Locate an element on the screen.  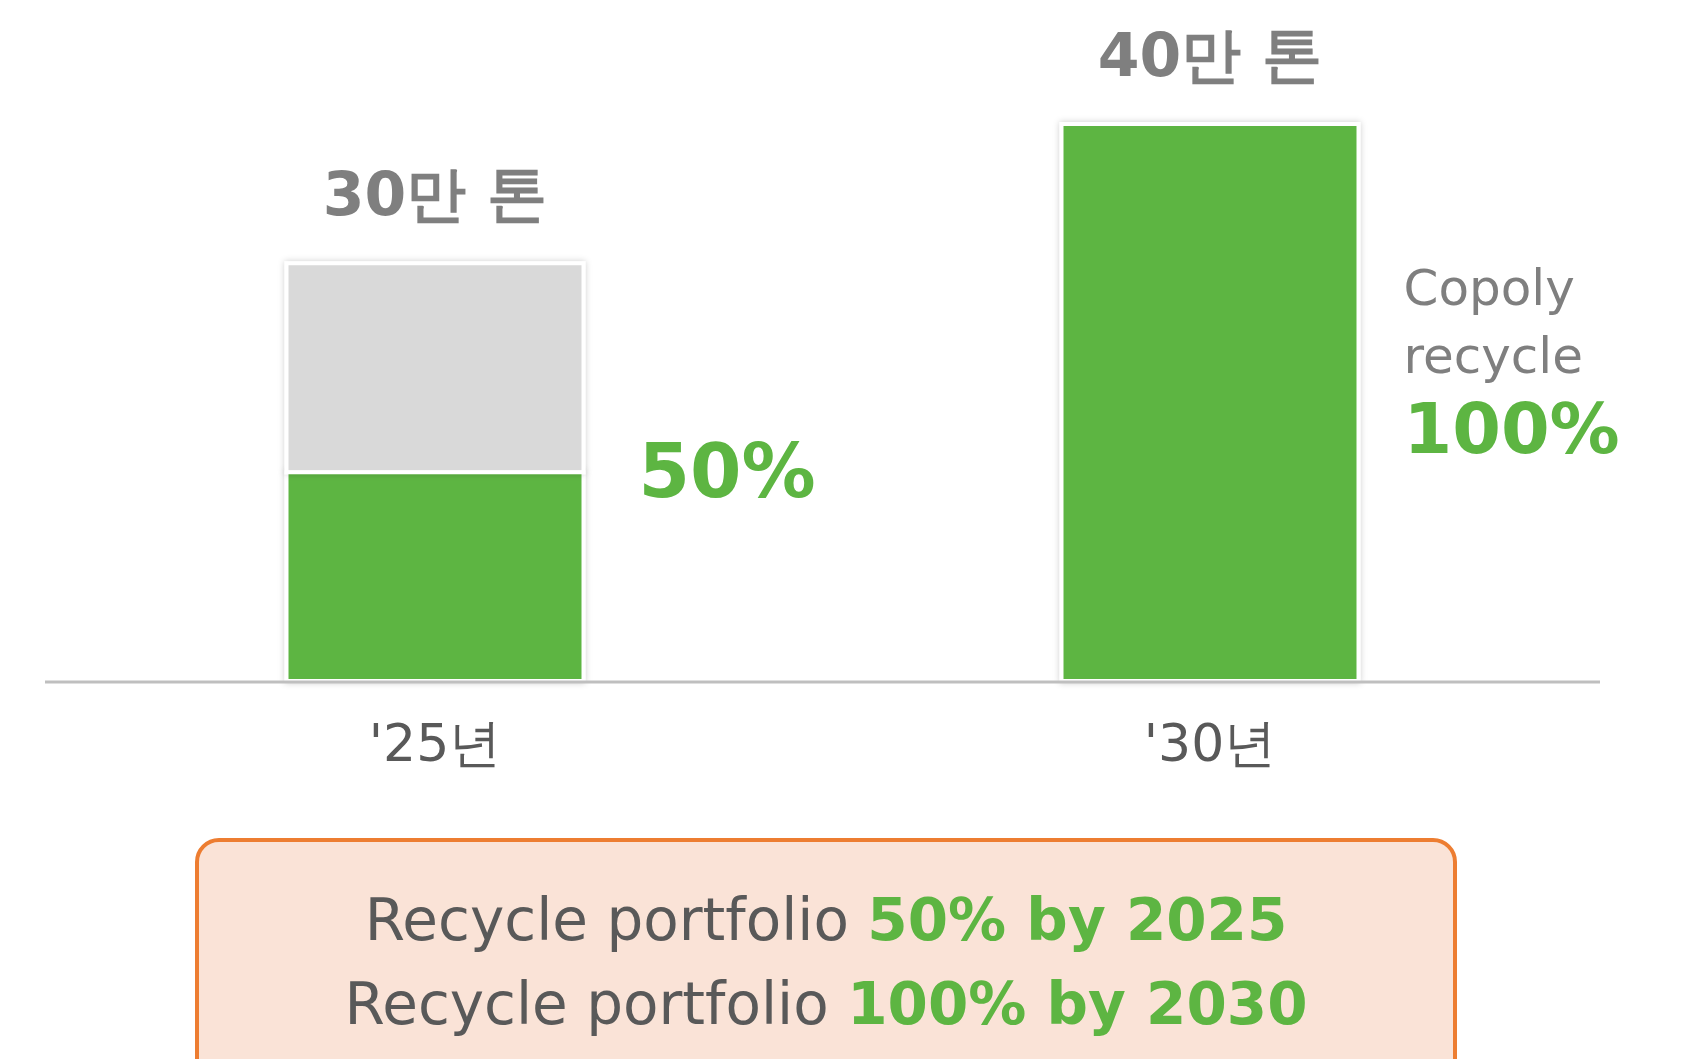
x-tick-label: '30년 is located at coordinates (1210, 743).